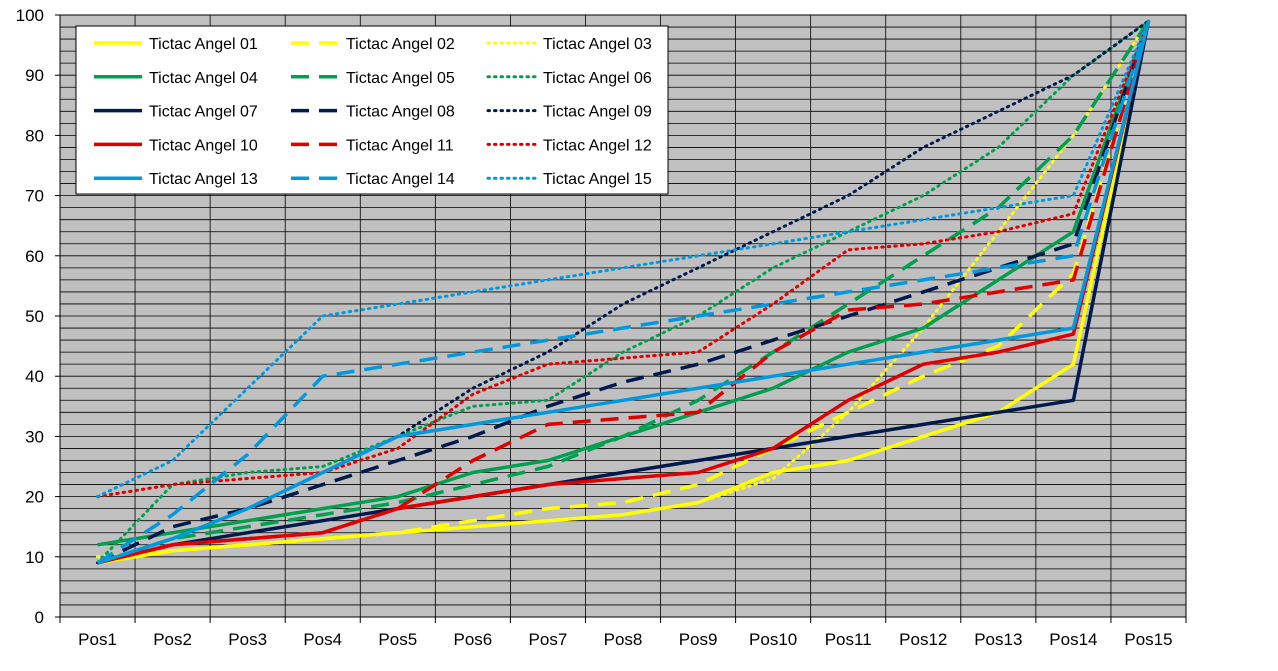 This screenshot has width=1278, height=671. I want to click on legend-label-1: Tictac Angel 01, so click(203, 44).